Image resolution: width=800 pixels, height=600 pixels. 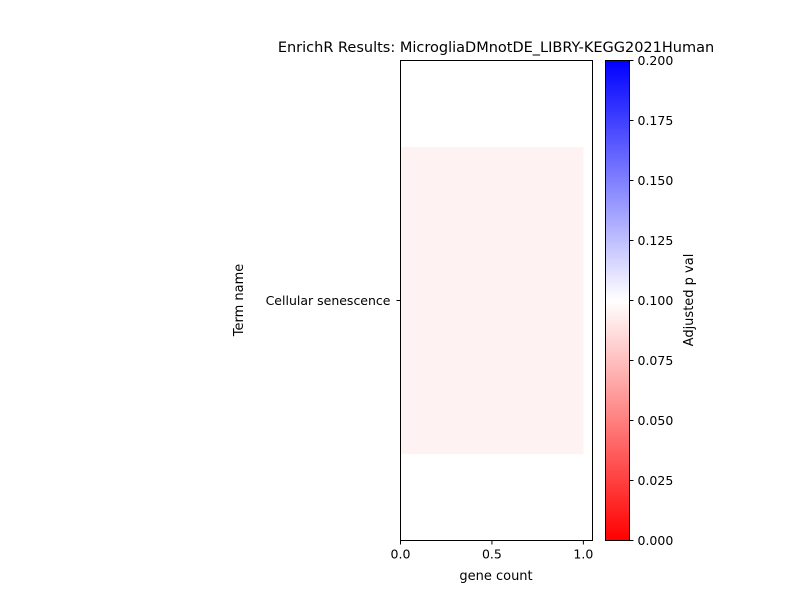 I want to click on x-axis-ticks: 0.0 0.5 1.0, so click(x=492, y=551).